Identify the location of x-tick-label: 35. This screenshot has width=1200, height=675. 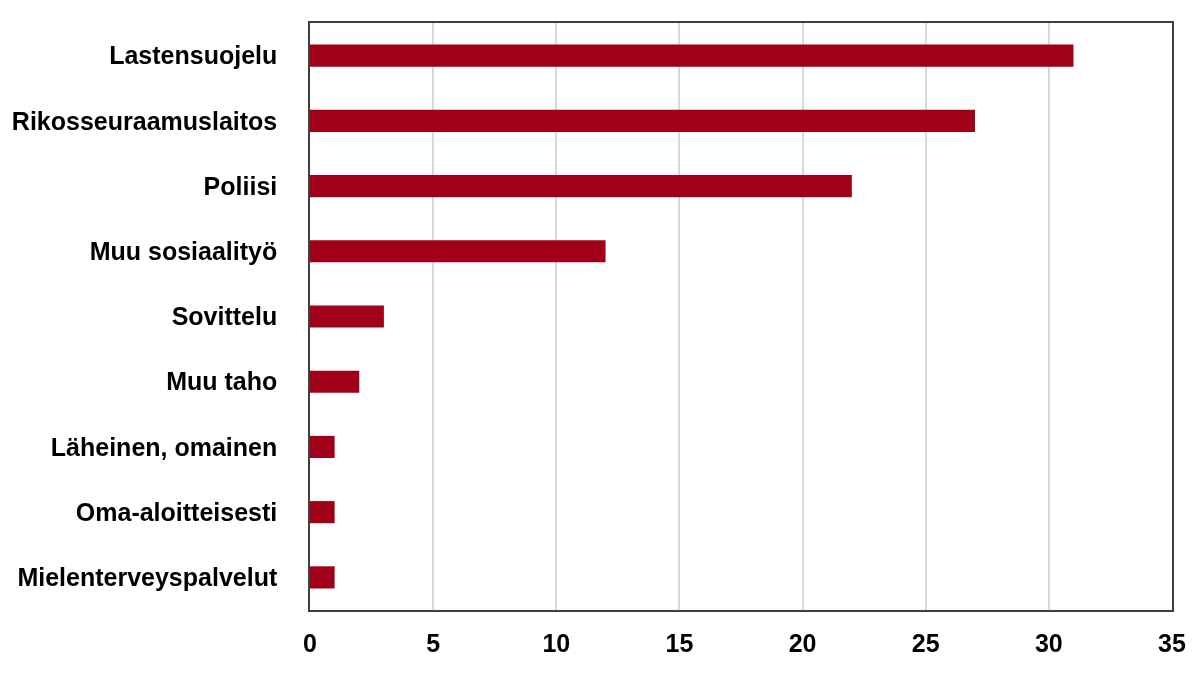
(1172, 642).